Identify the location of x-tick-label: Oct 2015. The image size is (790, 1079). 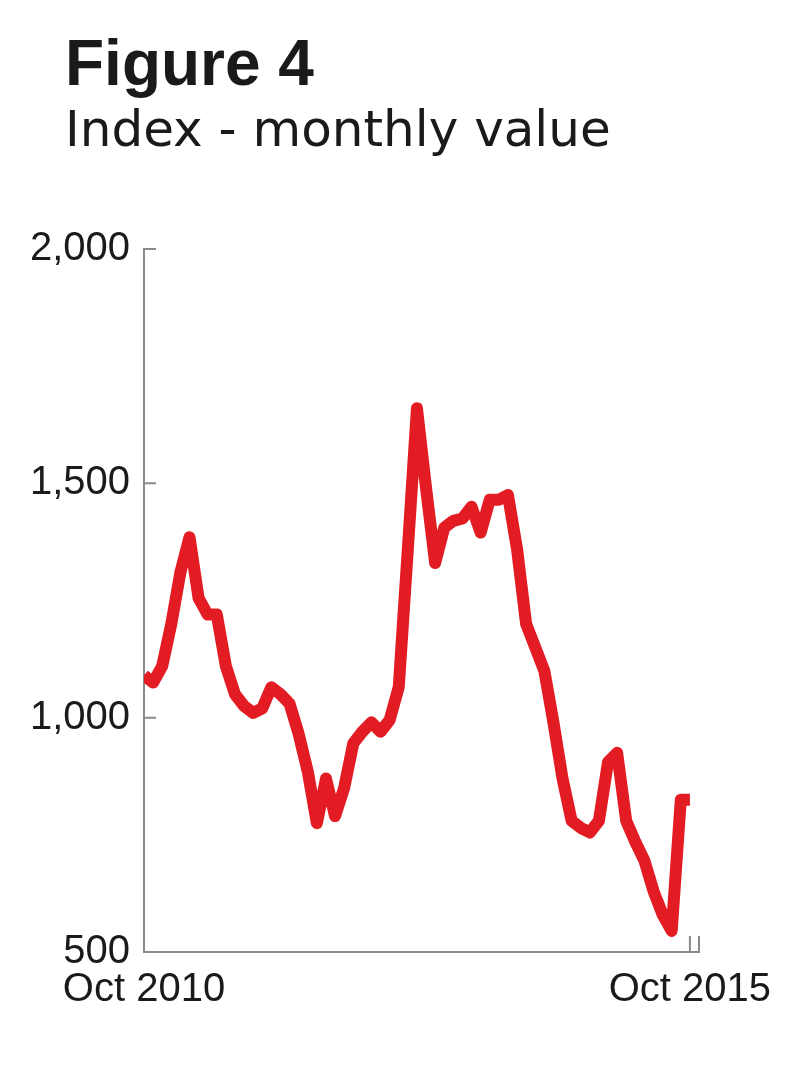
(690, 987).